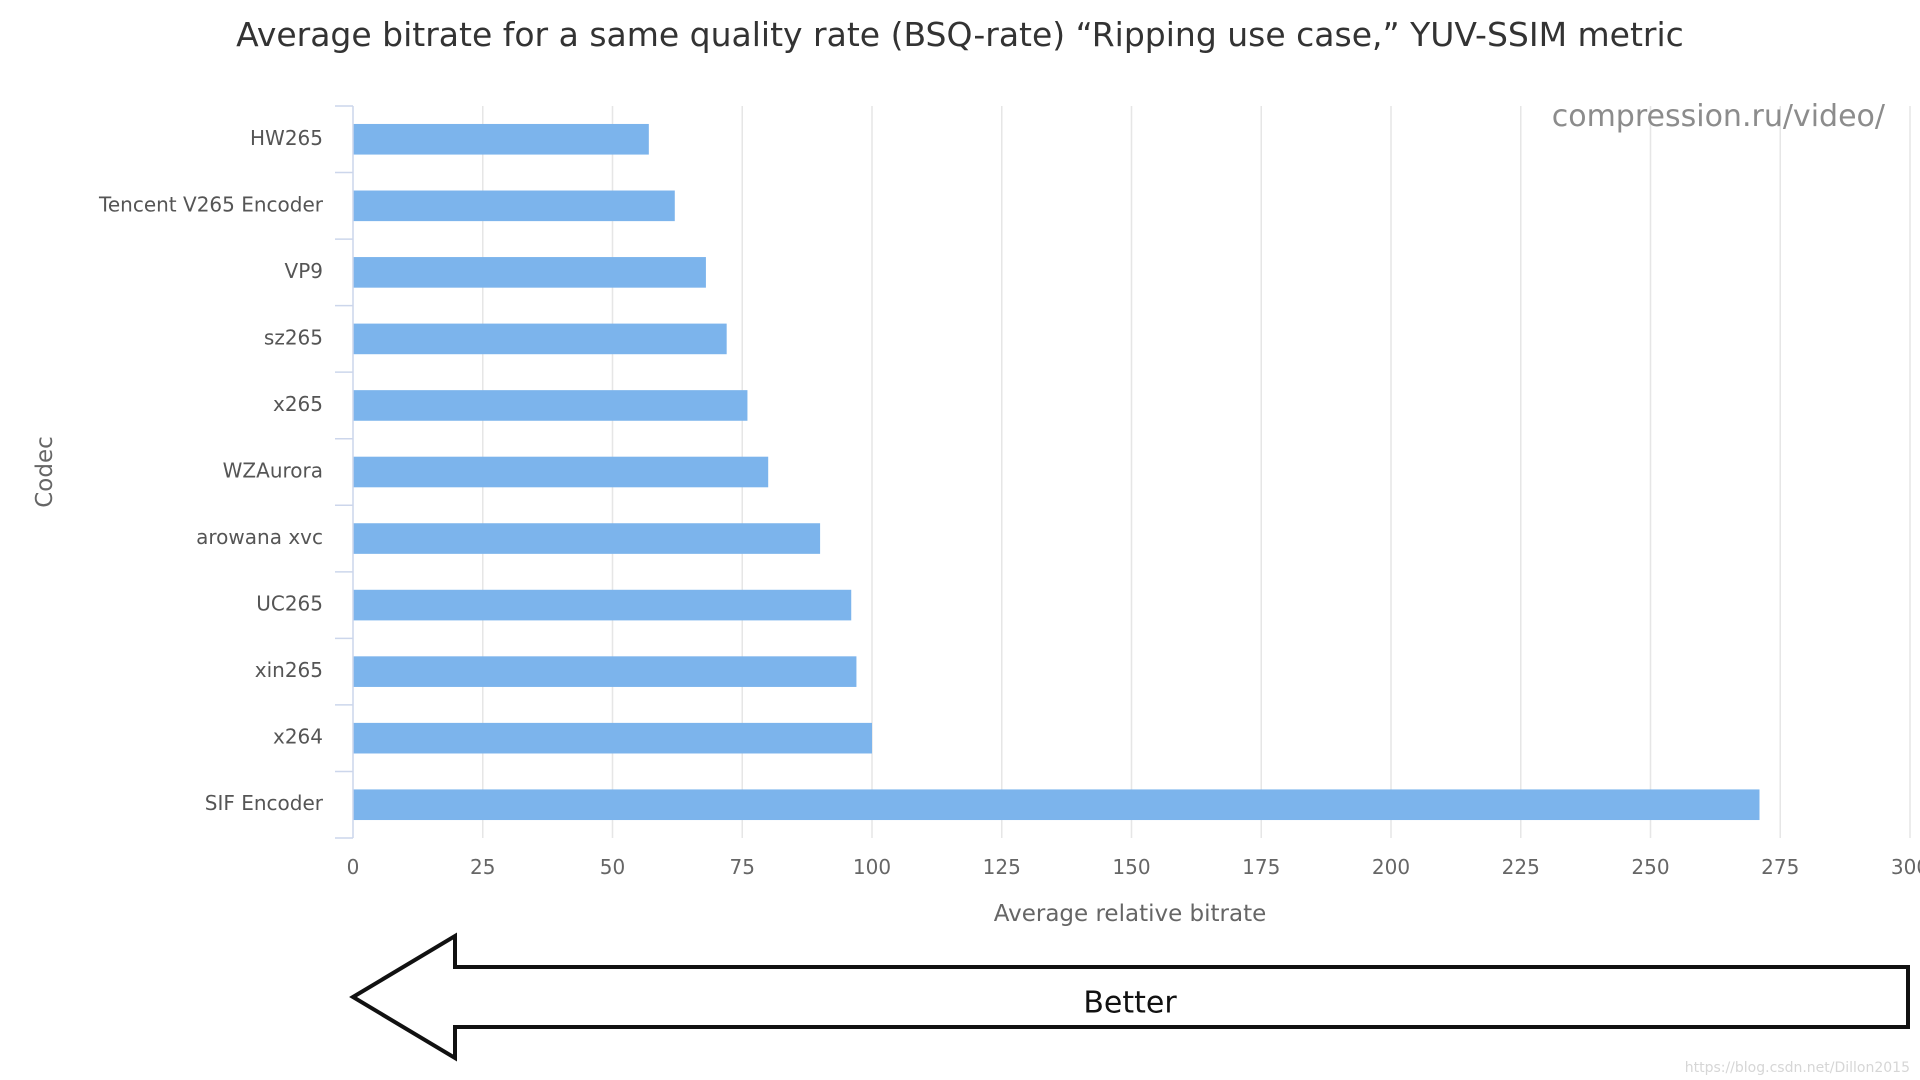 The height and width of the screenshot is (1080, 1920). What do you see at coordinates (550, 405) in the screenshot?
I see `bar-x265` at bounding box center [550, 405].